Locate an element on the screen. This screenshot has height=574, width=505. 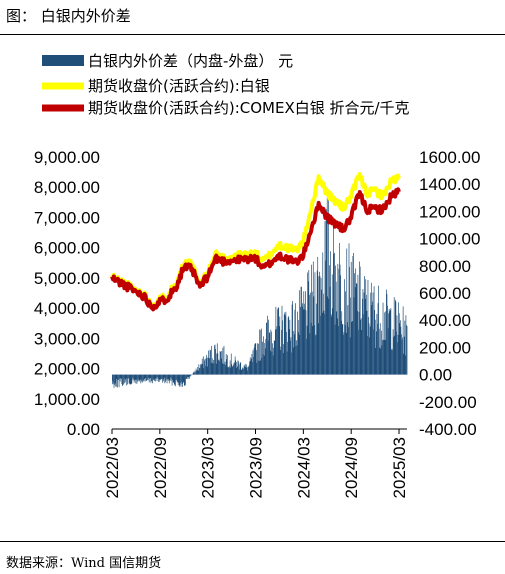
left-tick-label: 4,000.00 is located at coordinates (67, 308).